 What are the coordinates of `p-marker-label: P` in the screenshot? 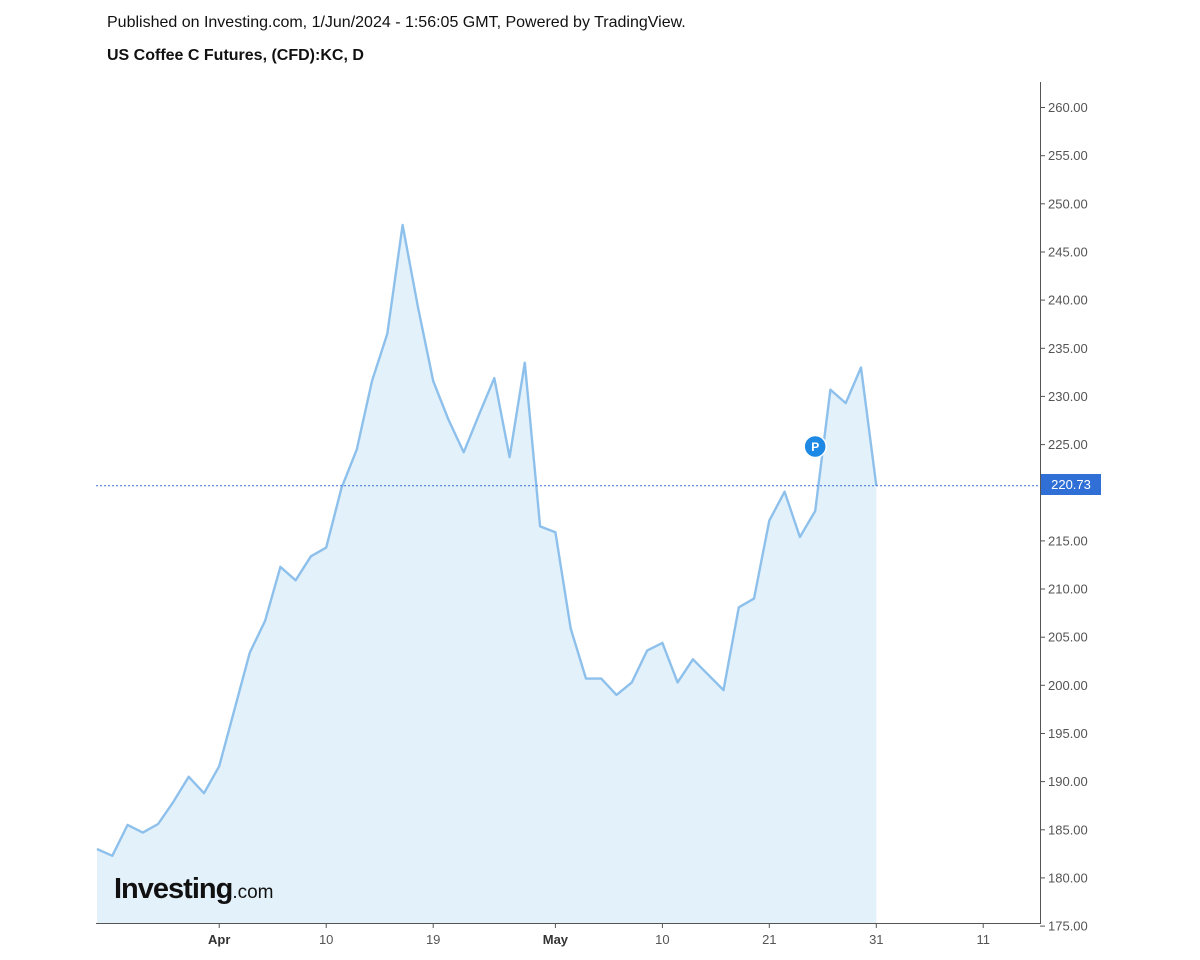 It's located at (815, 447).